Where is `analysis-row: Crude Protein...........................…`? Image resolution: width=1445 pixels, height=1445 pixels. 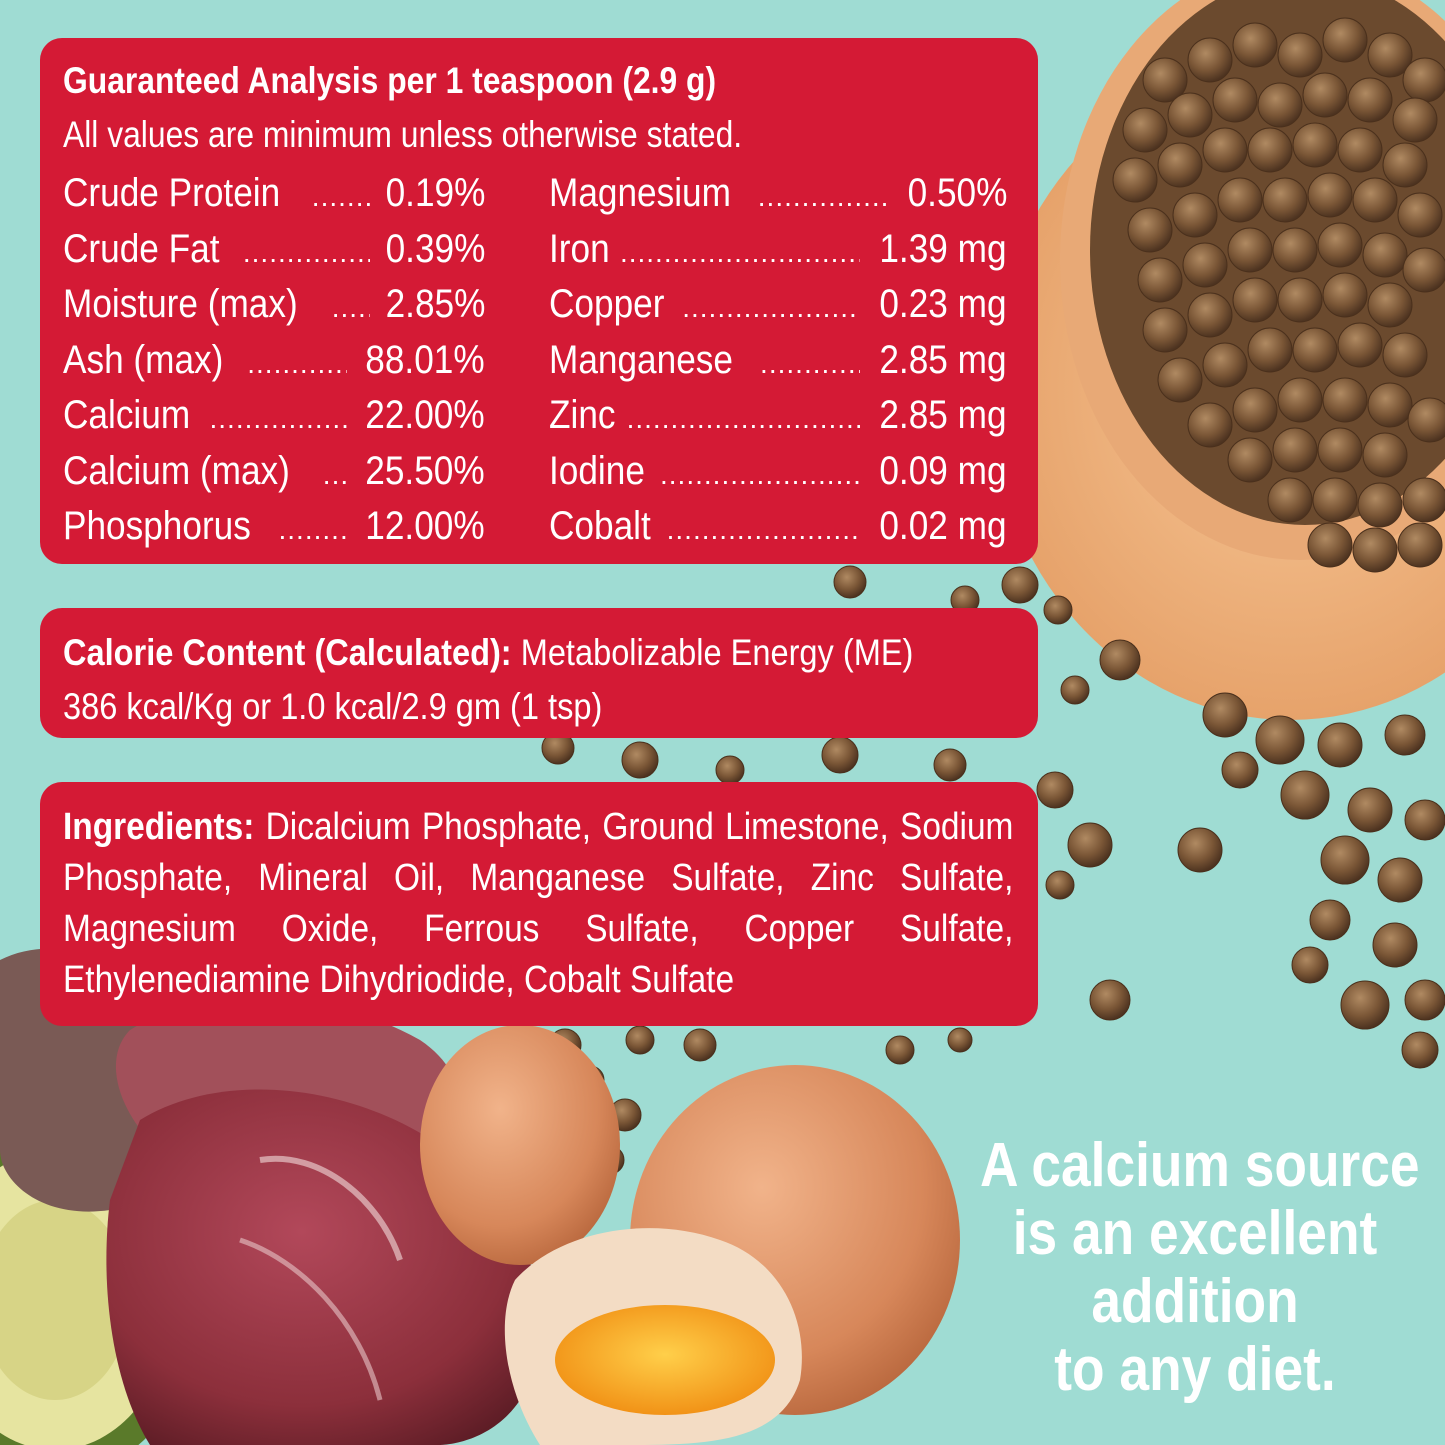 analysis-row: Crude Protein...........................… is located at coordinates (274, 194).